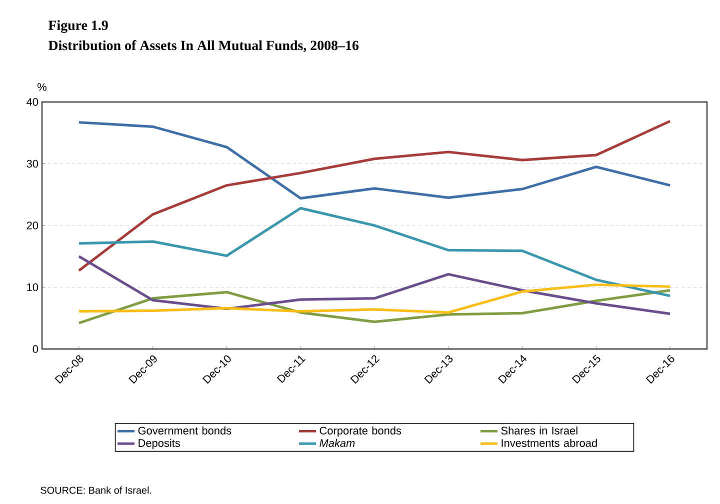  I want to click on legend-label: Government bonds, so click(185, 430).